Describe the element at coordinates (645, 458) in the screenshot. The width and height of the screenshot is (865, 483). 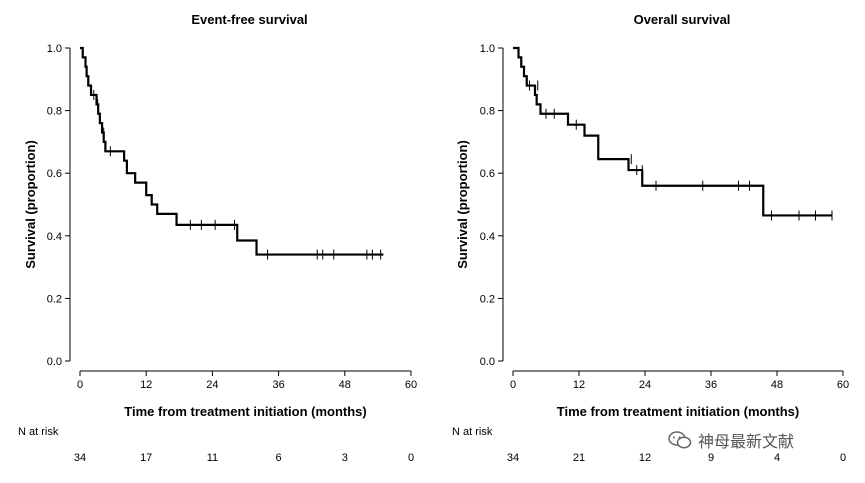
I see `risk-count: 12` at that location.